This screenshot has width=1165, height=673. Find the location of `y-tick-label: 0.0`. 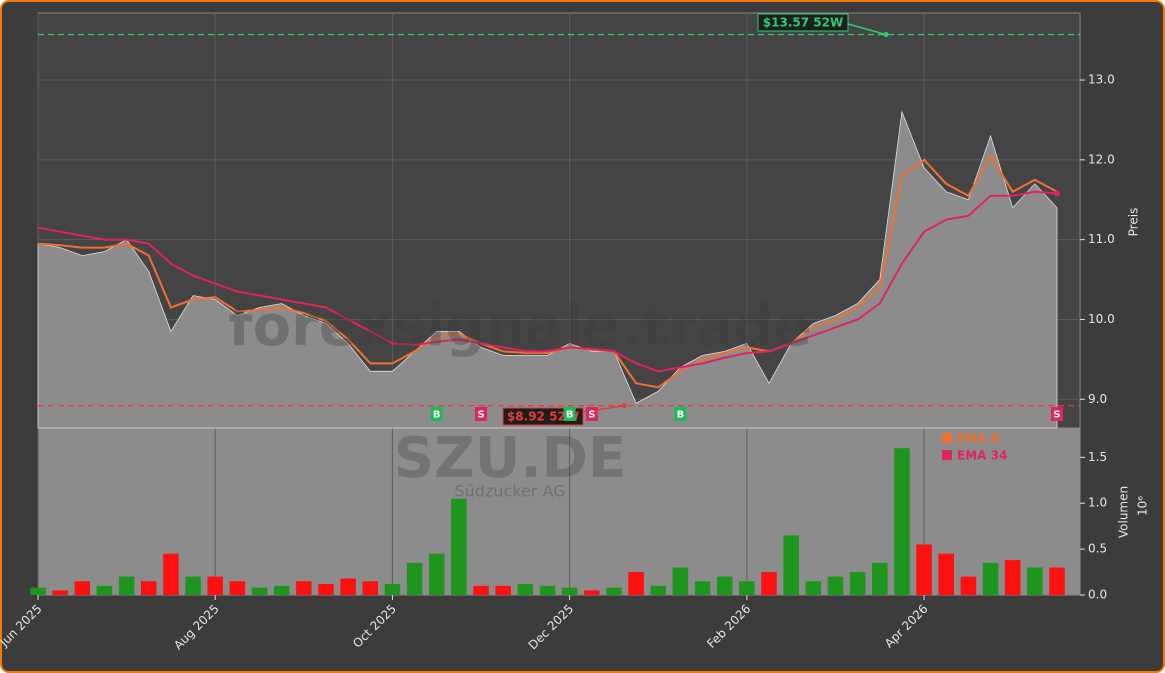

y-tick-label: 0.0 is located at coordinates (1097, 595).